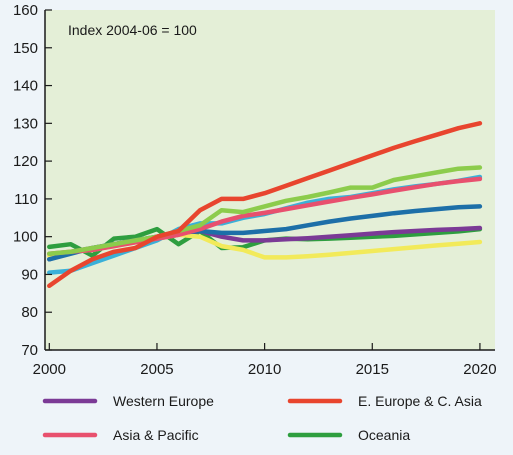  Describe the element at coordinates (26, 199) in the screenshot. I see `y-tick-label: 110` at that location.